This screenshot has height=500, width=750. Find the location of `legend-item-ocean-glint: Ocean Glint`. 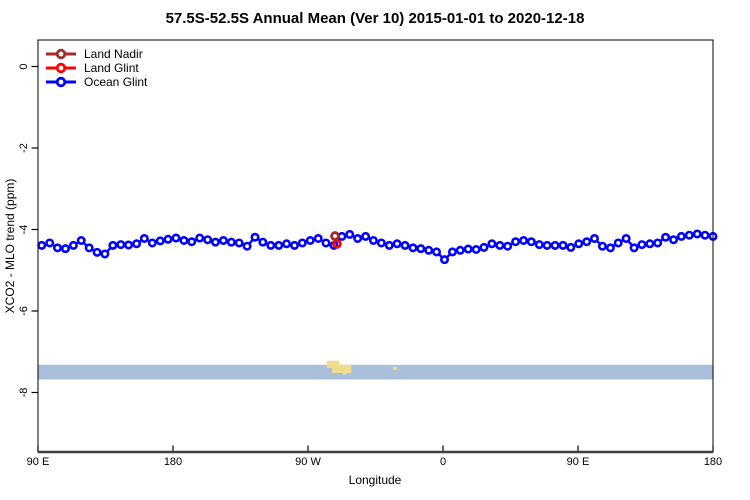

legend-item-ocean-glint: Ocean Glint is located at coordinates (97, 82).